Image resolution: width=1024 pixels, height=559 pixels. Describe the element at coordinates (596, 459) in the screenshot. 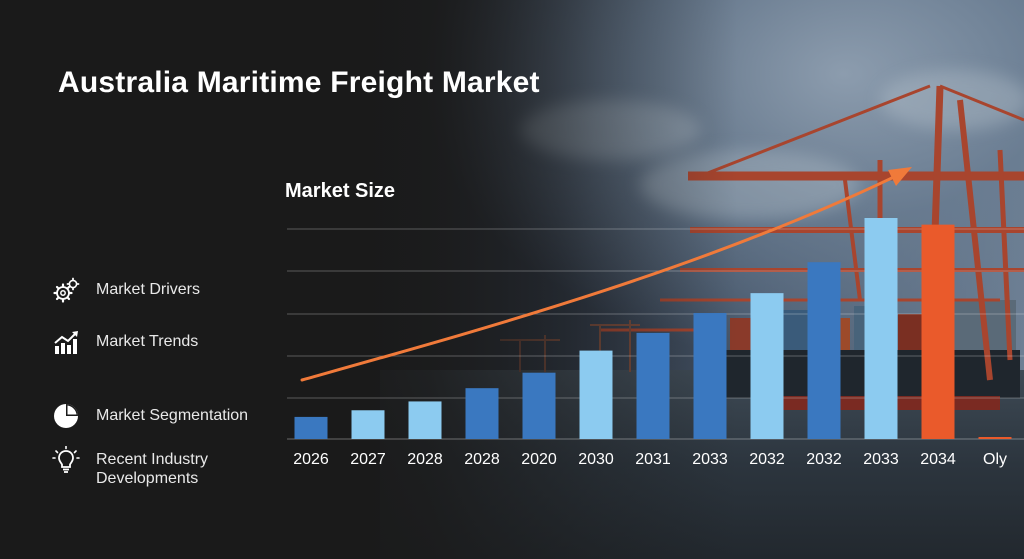

I see `x-tick-label: 2030` at that location.